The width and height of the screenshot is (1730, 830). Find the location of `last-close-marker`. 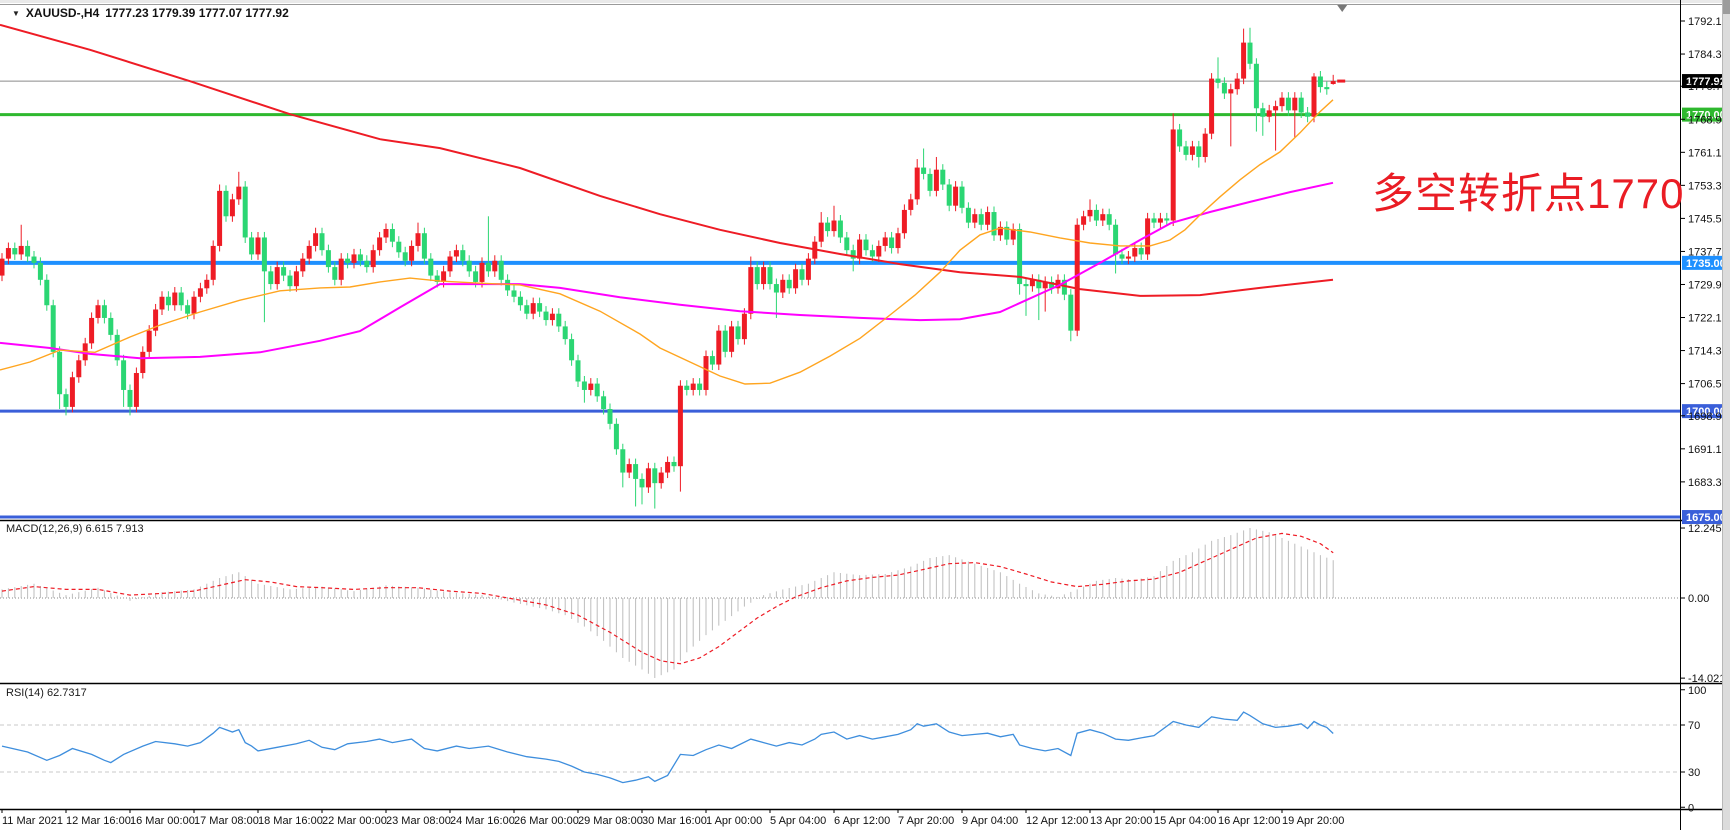

last-close-marker is located at coordinates (1341, 81).